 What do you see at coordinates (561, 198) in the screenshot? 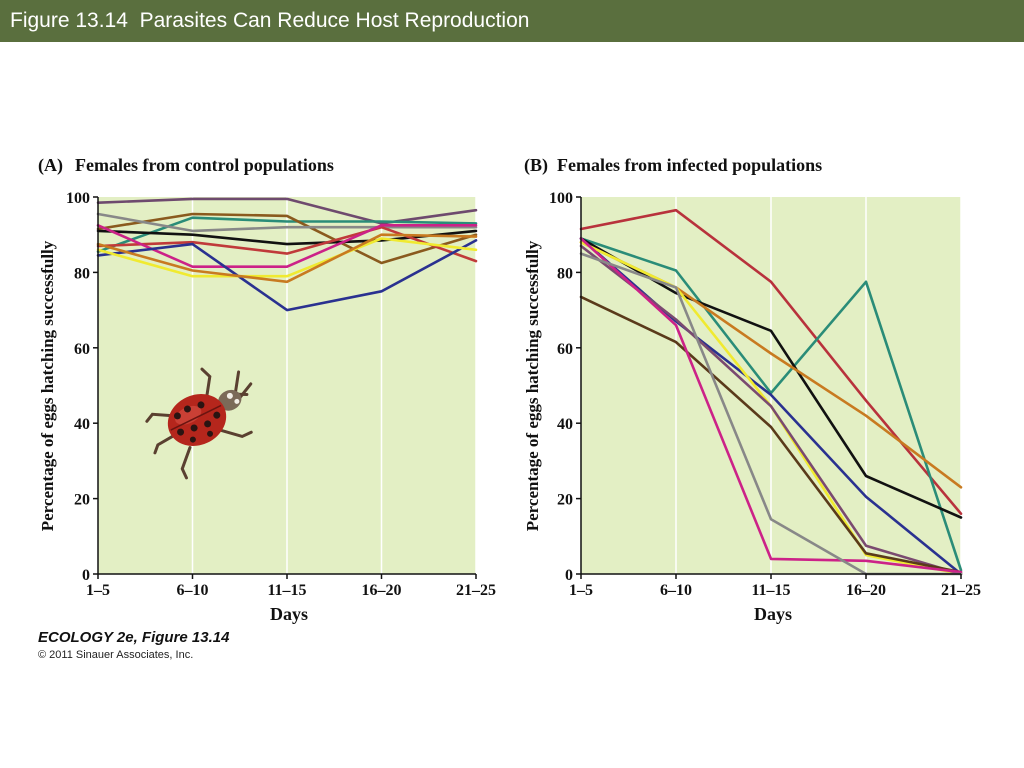
I see `panel-b-y-tick-label: 100` at bounding box center [561, 198].